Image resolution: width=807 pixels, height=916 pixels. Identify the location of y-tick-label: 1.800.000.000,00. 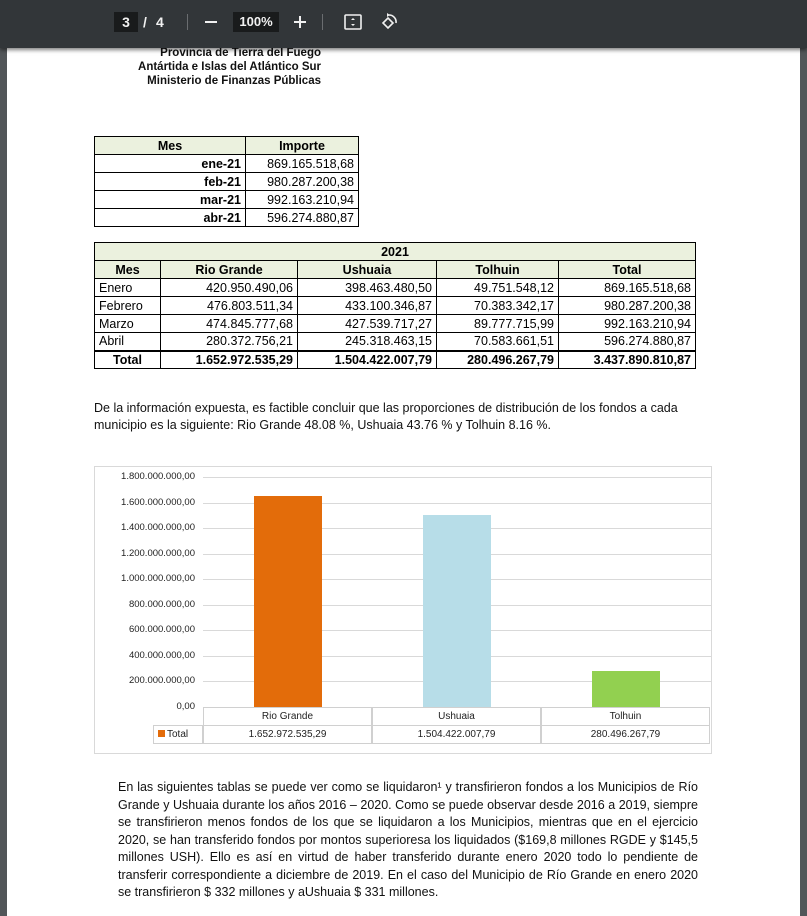
(158, 476).